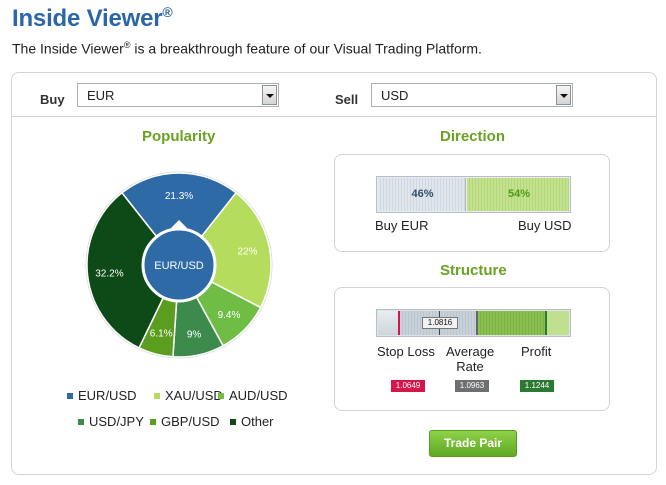 This screenshot has height=485, width=666. Describe the element at coordinates (477, 323) in the screenshot. I see `average-rate-marker` at that location.